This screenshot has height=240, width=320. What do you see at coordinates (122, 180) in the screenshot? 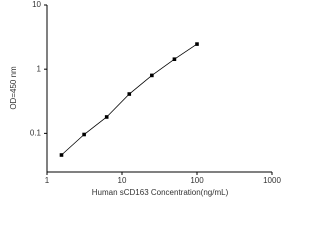
I see `x-tick-label: 10` at bounding box center [122, 180].